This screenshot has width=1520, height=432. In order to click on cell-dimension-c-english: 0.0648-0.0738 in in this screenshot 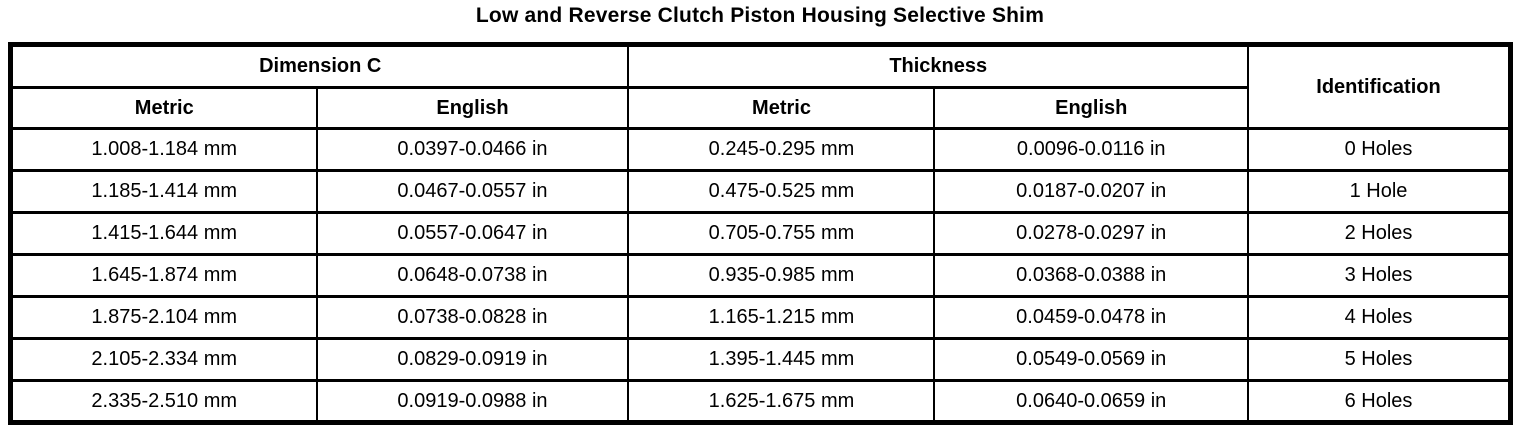, I will do `click(472, 275)`.